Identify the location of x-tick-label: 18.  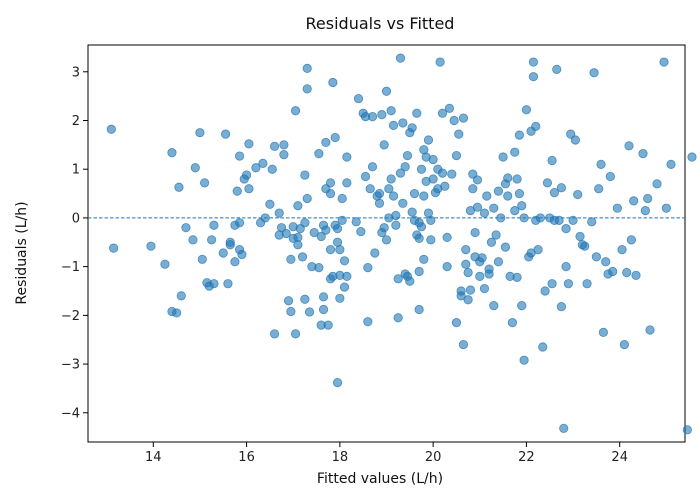
(340, 457).